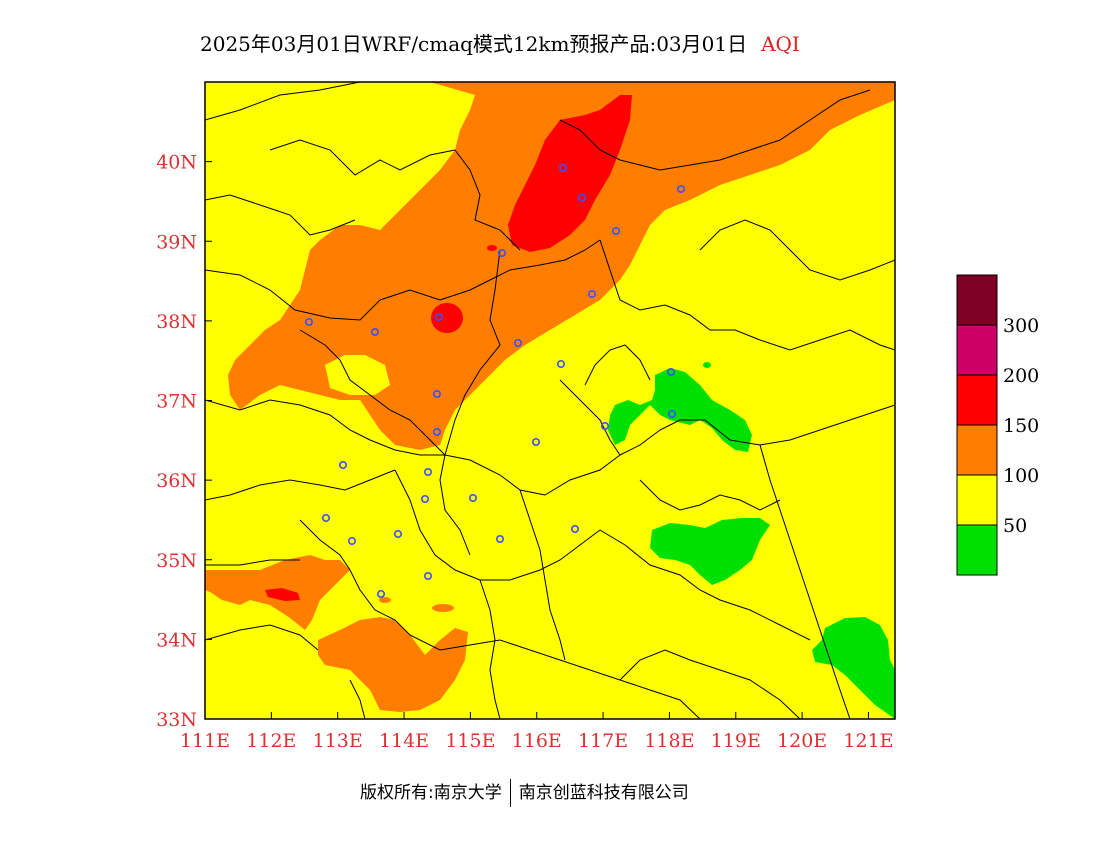 The image size is (1100, 850). What do you see at coordinates (431, 793) in the screenshot?
I see `footer-left: 版权所有:南京大学` at bounding box center [431, 793].